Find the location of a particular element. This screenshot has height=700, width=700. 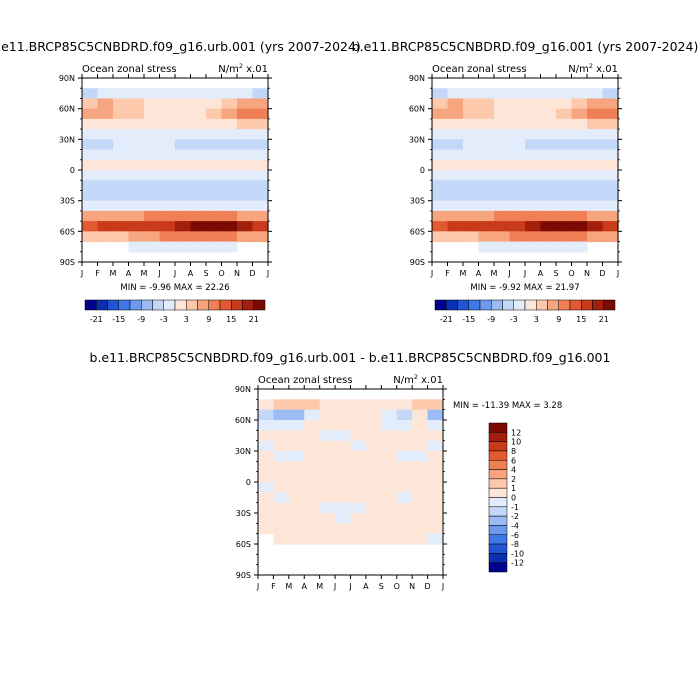

colorbar-label: 2 is located at coordinates (513, 479).